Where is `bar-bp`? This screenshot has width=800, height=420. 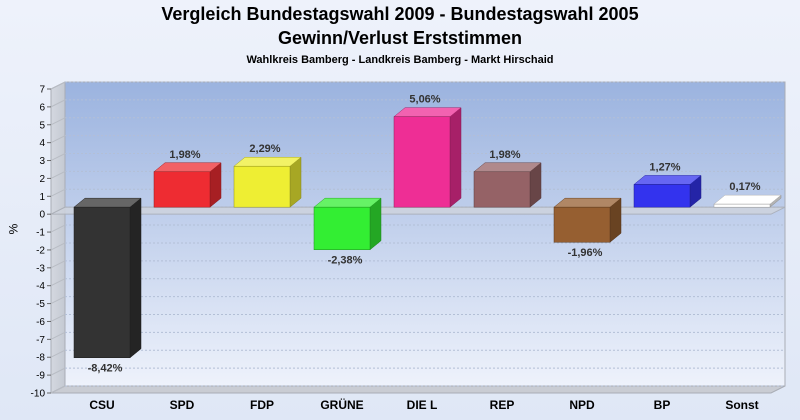 bar-bp is located at coordinates (667, 191).